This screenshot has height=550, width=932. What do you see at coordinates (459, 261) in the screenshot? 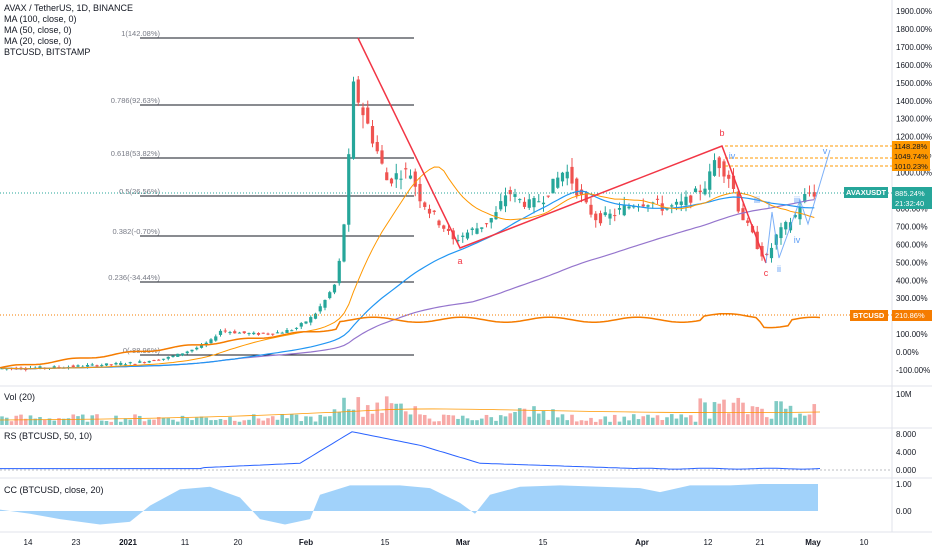
I see `wave-label-abc: a` at bounding box center [459, 261].